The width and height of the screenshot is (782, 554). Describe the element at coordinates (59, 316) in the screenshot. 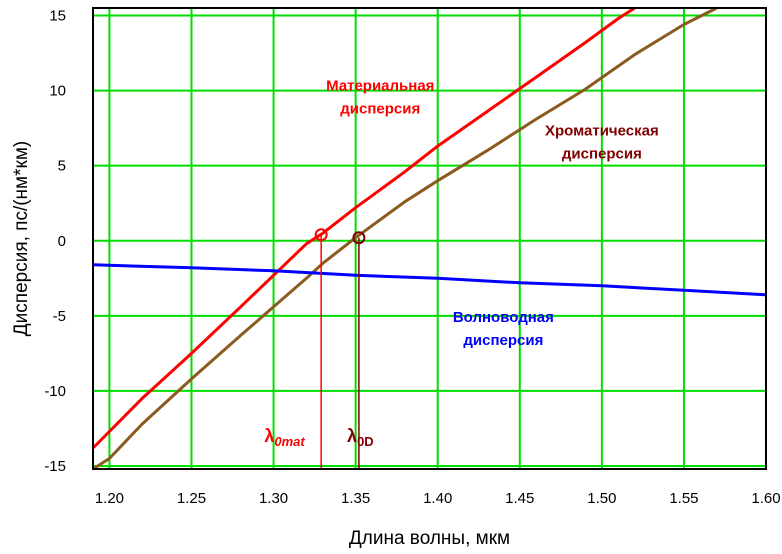

I see `y-tick-label-4: -5` at that location.